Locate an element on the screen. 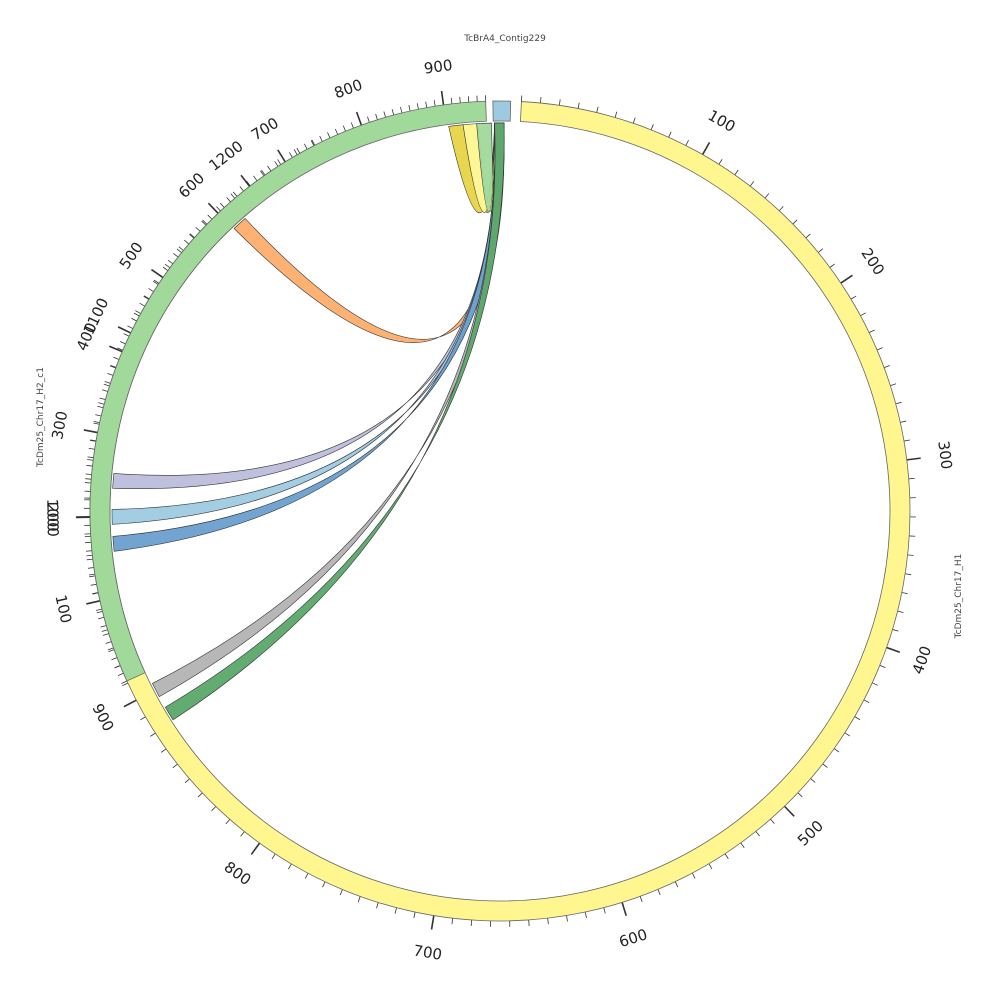 Image resolution: width=1000 pixels, height=1000 pixels. h1-tick-label: 800 is located at coordinates (238, 873).